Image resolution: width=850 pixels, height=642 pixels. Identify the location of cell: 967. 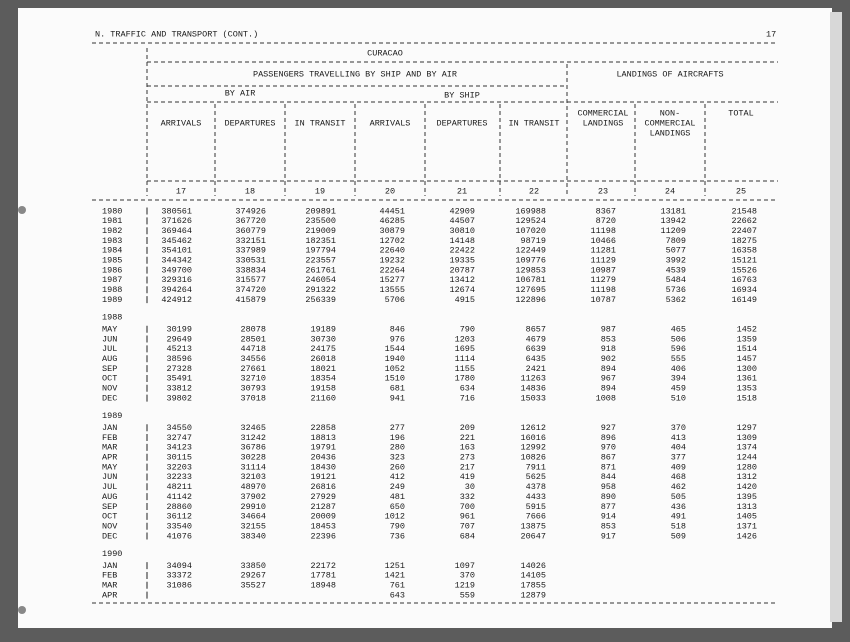
(608, 379).